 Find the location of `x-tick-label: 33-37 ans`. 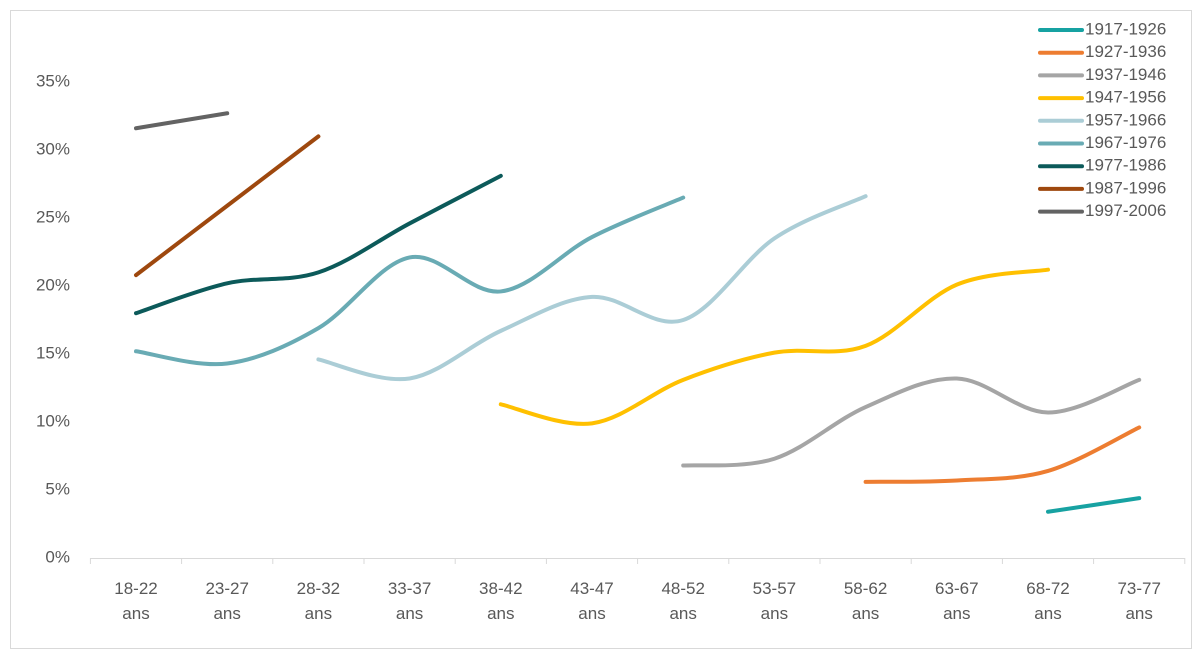

x-tick-label: 33-37 ans is located at coordinates (409, 601).